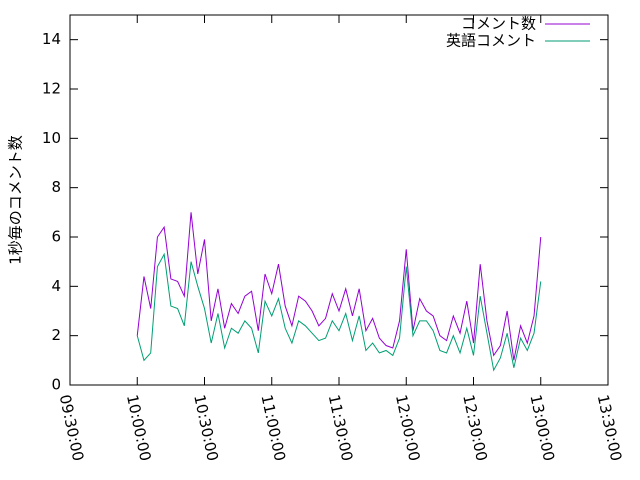 This screenshot has height=480, width=640. Describe the element at coordinates (16, 200) in the screenshot. I see `y-axis-label: 1秒毎のコメント数` at that location.